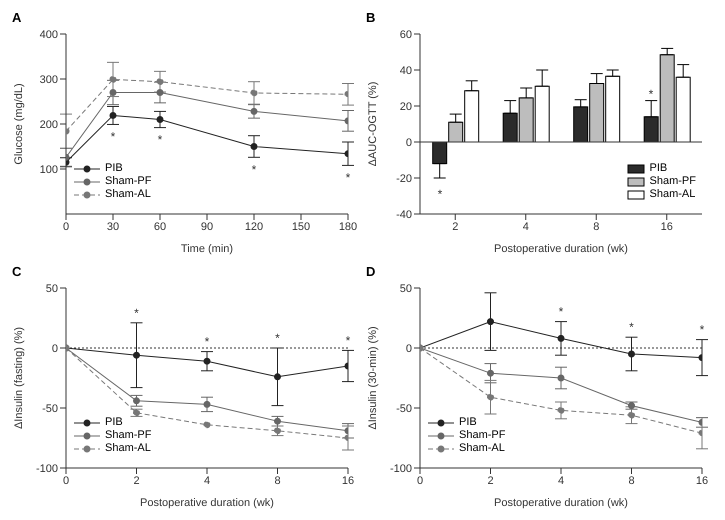 Image resolution: width=725 pixels, height=520 pixels. What do you see at coordinates (406, 34) in the screenshot?
I see `y-tick-label: 60` at bounding box center [406, 34].